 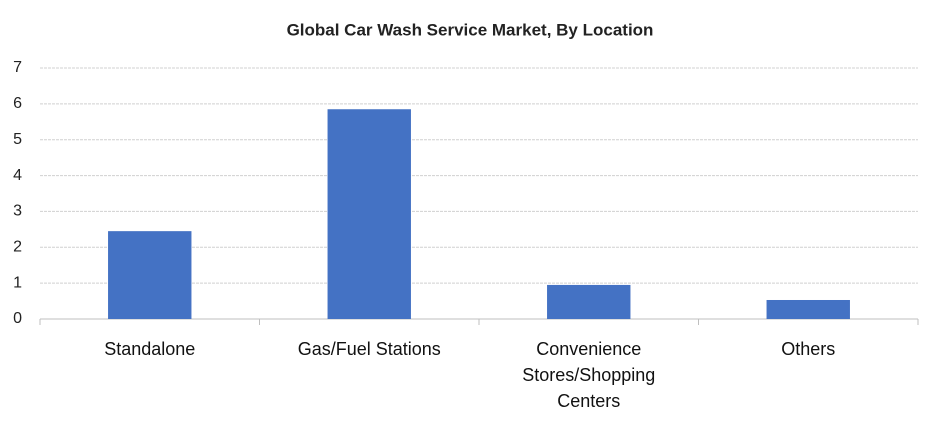 What do you see at coordinates (150, 349) in the screenshot?
I see `x-tick-label: Standalone` at bounding box center [150, 349].